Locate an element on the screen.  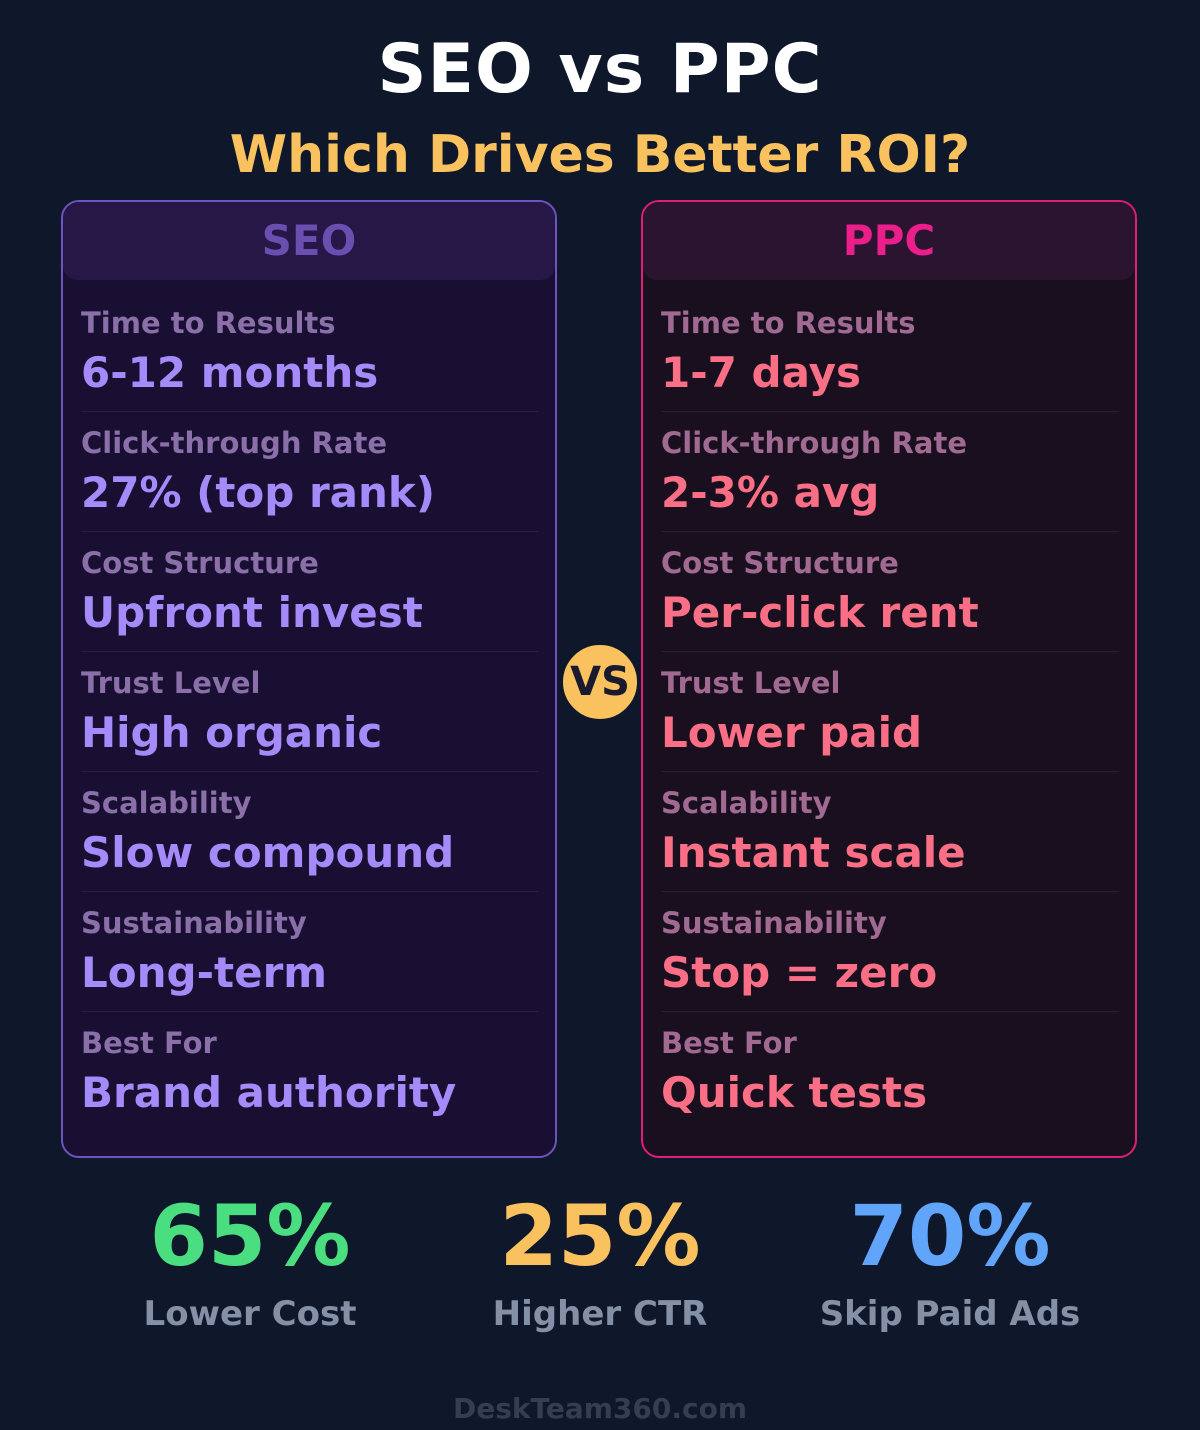
row-value: High organic is located at coordinates (232, 732).